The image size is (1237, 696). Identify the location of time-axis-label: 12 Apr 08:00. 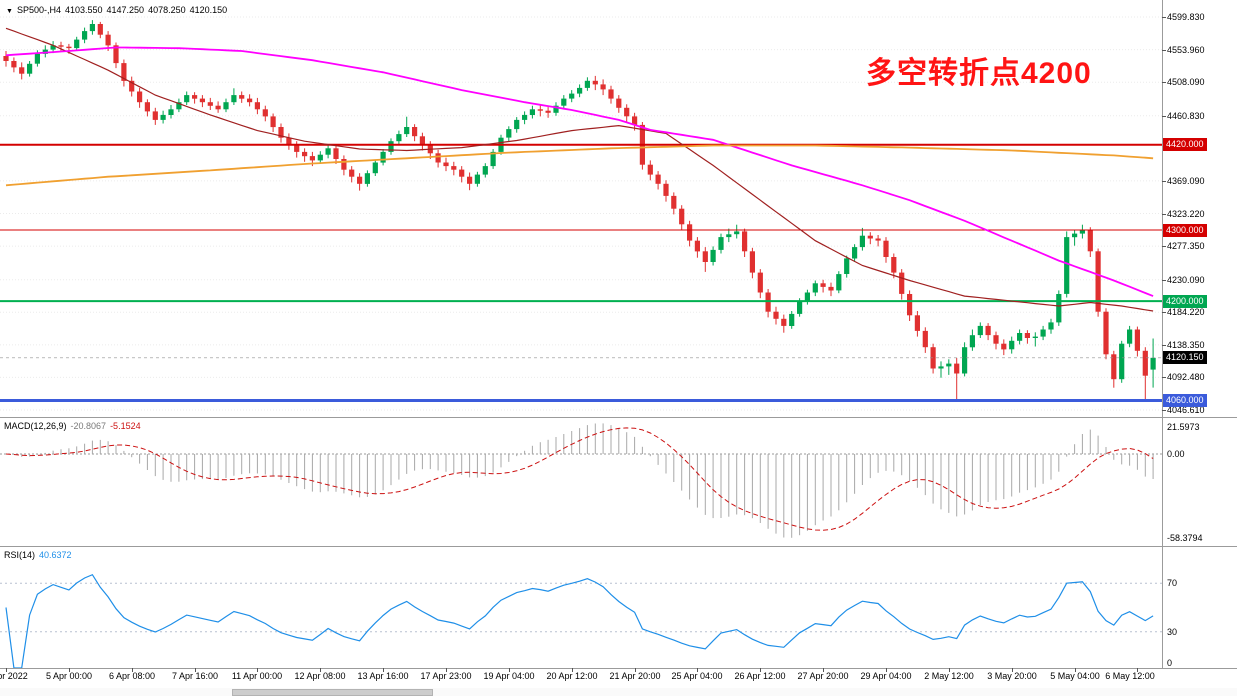
(320, 676).